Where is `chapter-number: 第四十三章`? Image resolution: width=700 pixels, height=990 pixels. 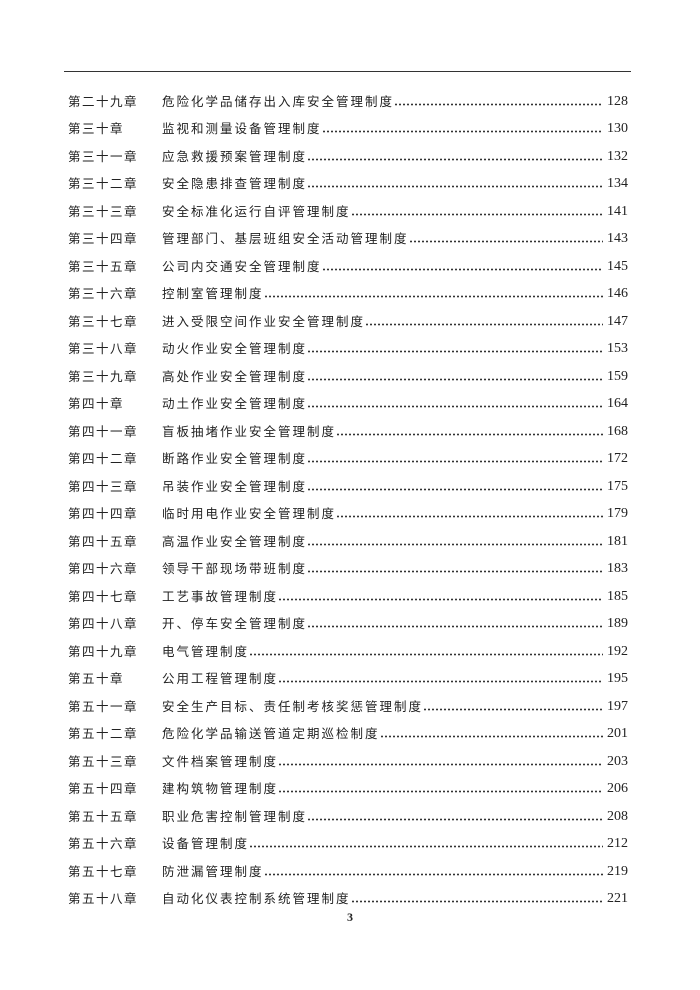
chapter-number: 第四十三章 is located at coordinates (103, 486).